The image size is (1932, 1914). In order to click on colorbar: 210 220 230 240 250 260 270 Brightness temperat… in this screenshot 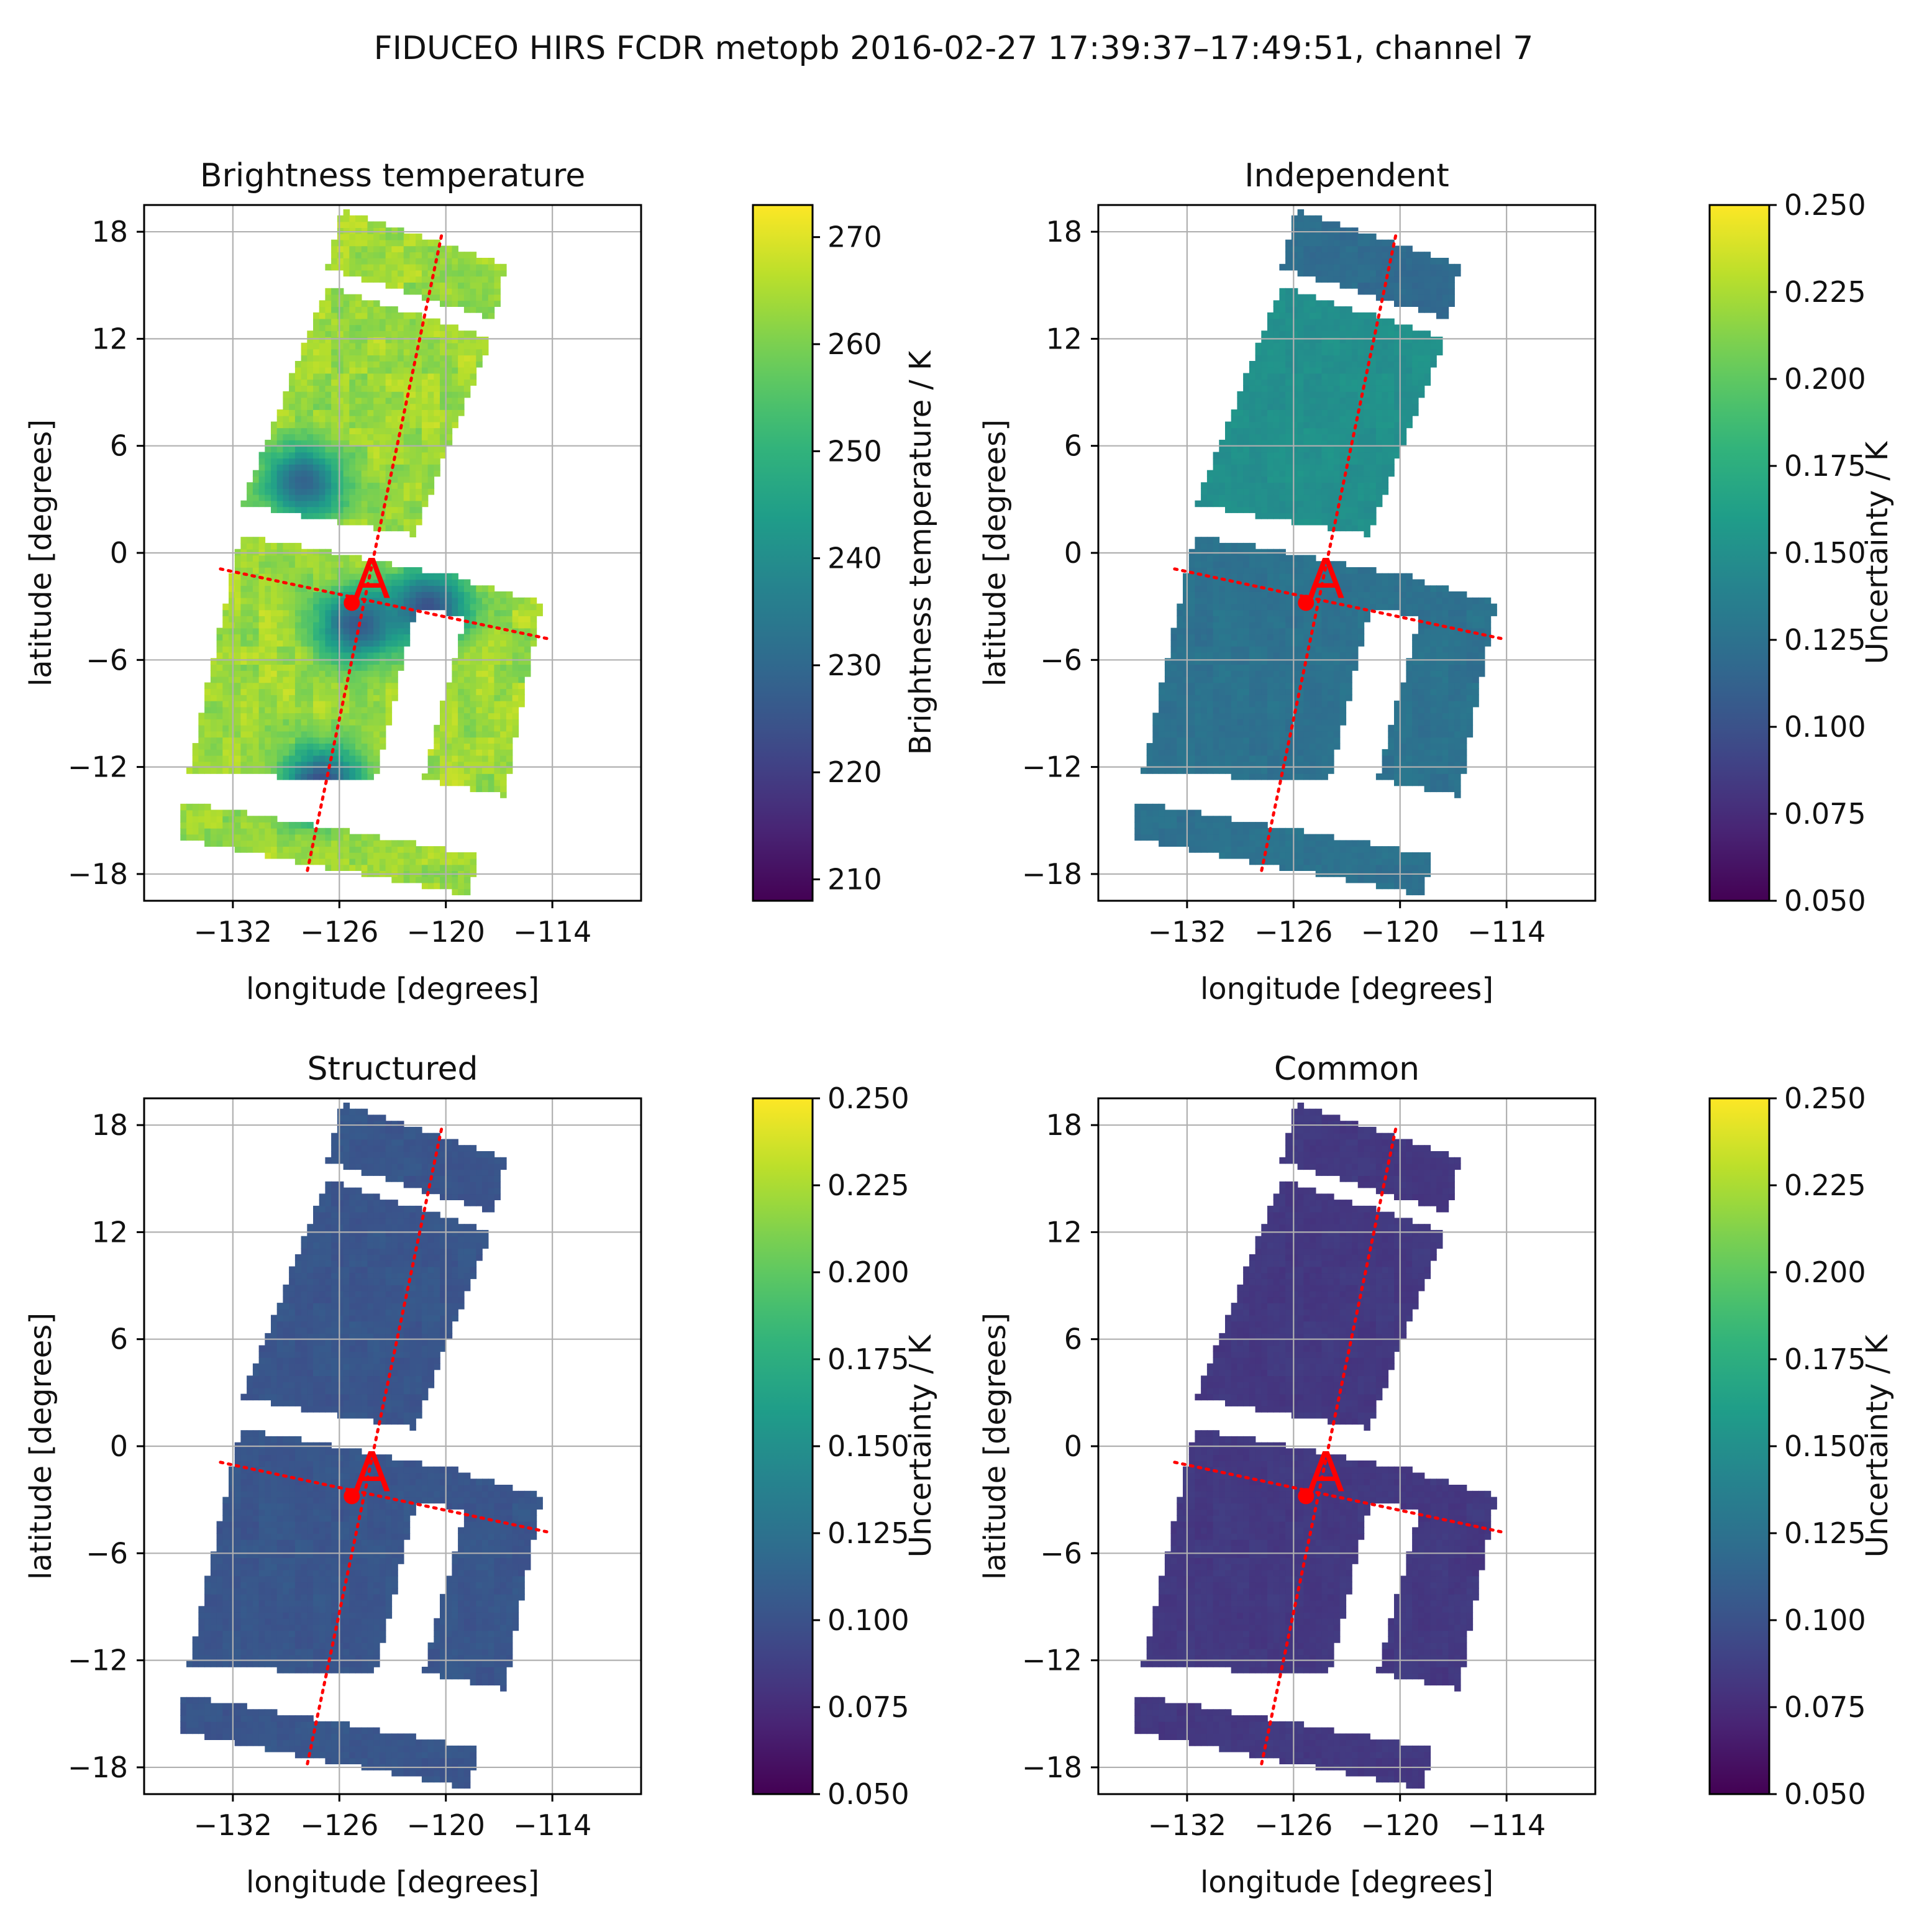, I will do `click(845, 553)`.